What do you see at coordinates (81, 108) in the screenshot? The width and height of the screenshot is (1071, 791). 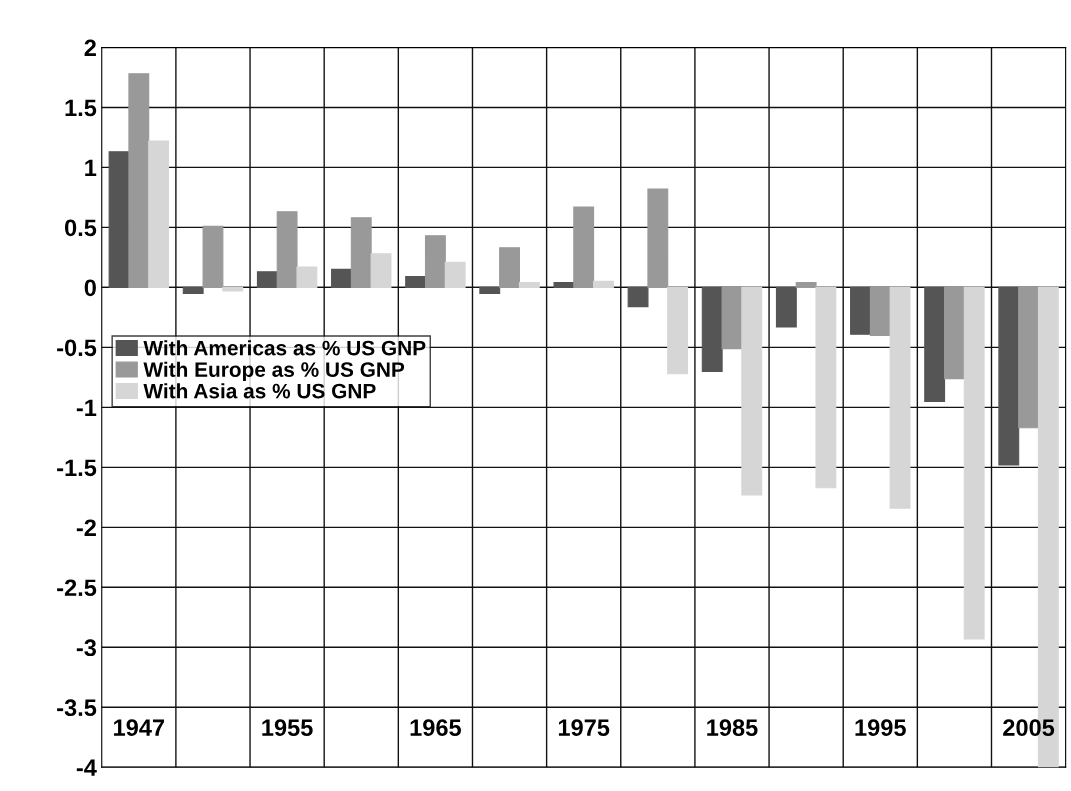 I see `y-tick-label: 1.5` at bounding box center [81, 108].